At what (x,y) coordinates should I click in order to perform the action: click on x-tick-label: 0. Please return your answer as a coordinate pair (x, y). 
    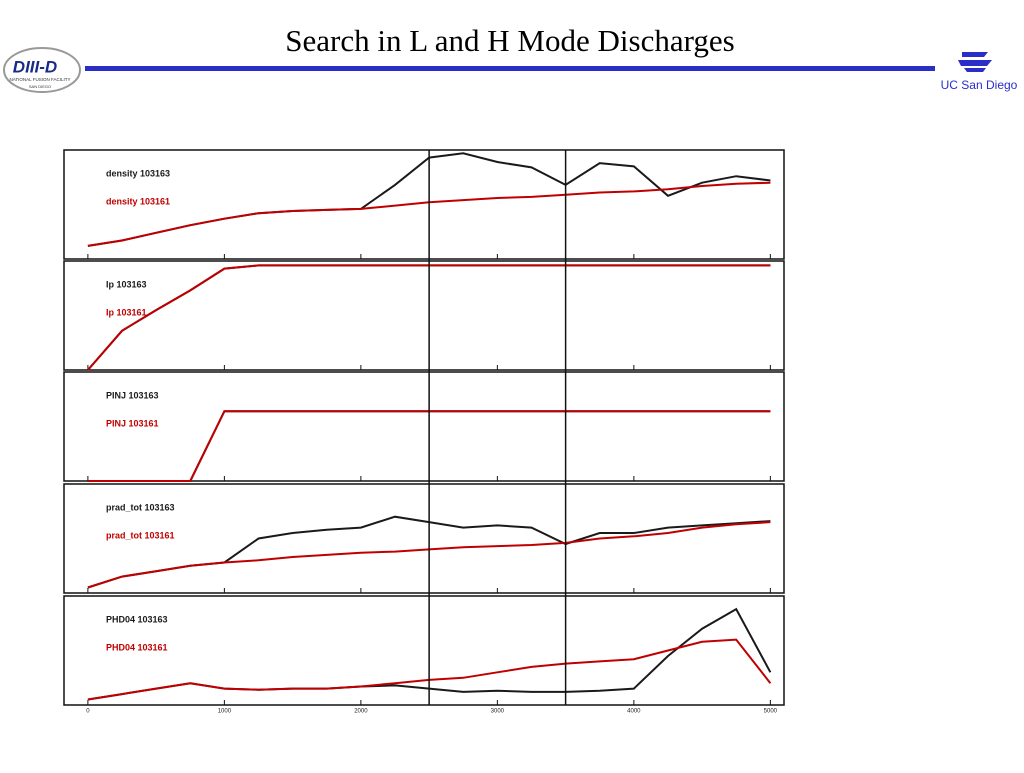
    Looking at the image, I should click on (88, 712).